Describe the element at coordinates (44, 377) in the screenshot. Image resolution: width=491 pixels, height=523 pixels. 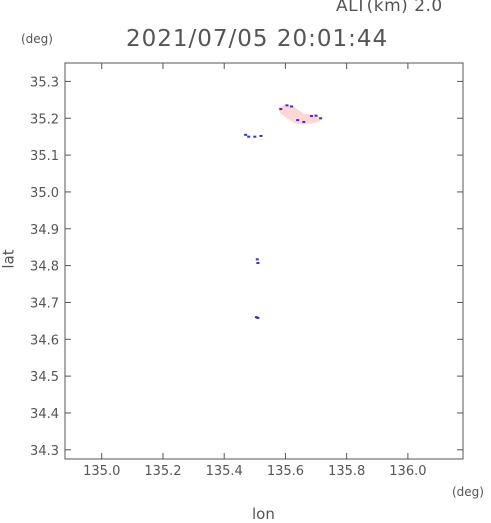
I see `y-tick-label: 34.5` at that location.